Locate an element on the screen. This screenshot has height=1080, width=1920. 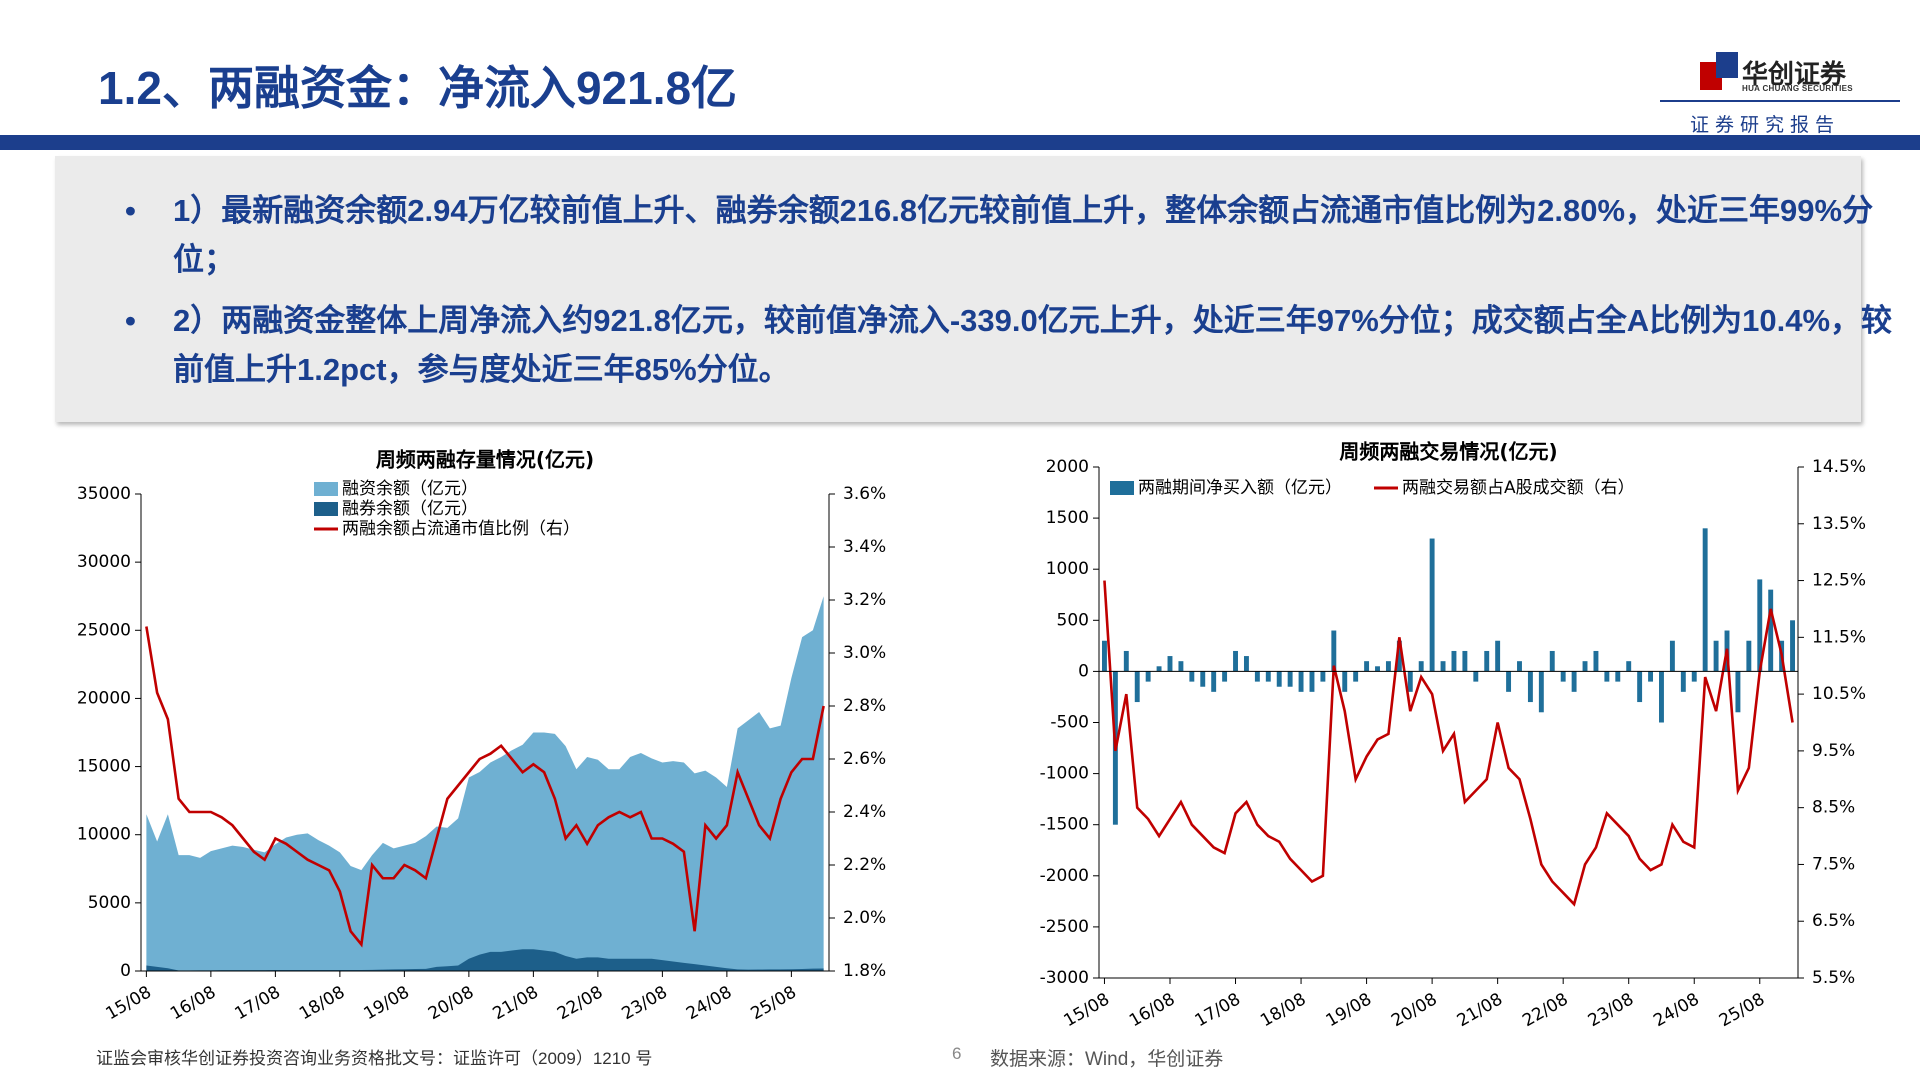
y-tick-label: 0 is located at coordinates (125, 971).